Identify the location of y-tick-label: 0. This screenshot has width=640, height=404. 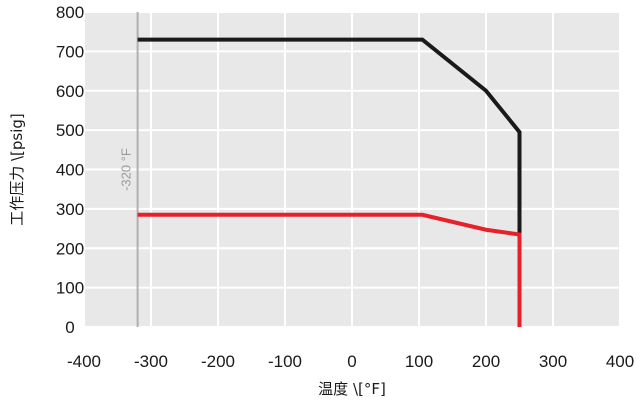
(69, 327).